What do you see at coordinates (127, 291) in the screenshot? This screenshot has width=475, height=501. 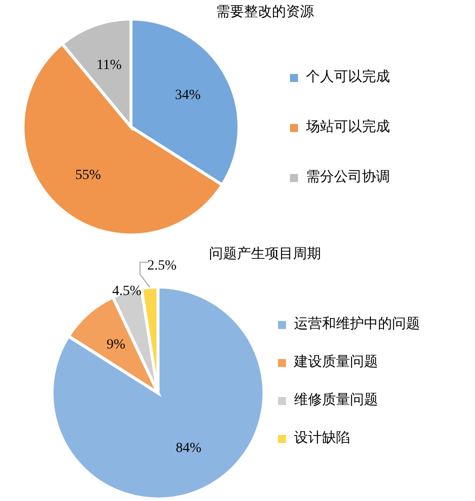 I see `data-label: 4.5%` at bounding box center [127, 291].